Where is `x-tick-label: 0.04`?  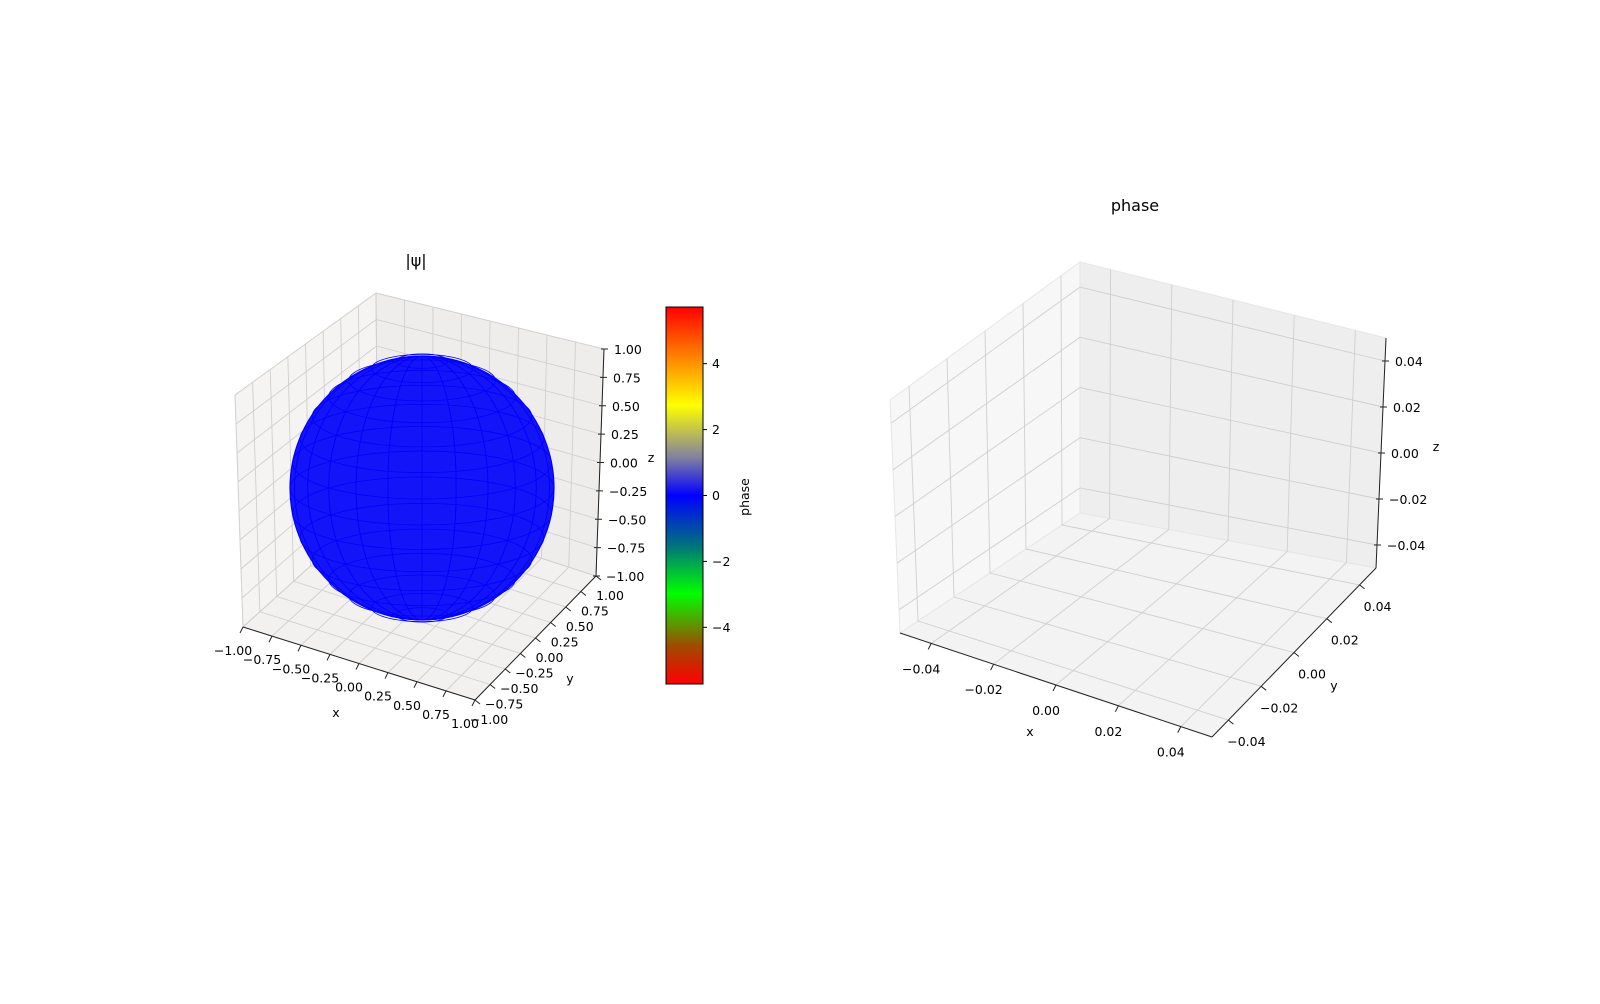 x-tick-label: 0.04 is located at coordinates (1171, 752).